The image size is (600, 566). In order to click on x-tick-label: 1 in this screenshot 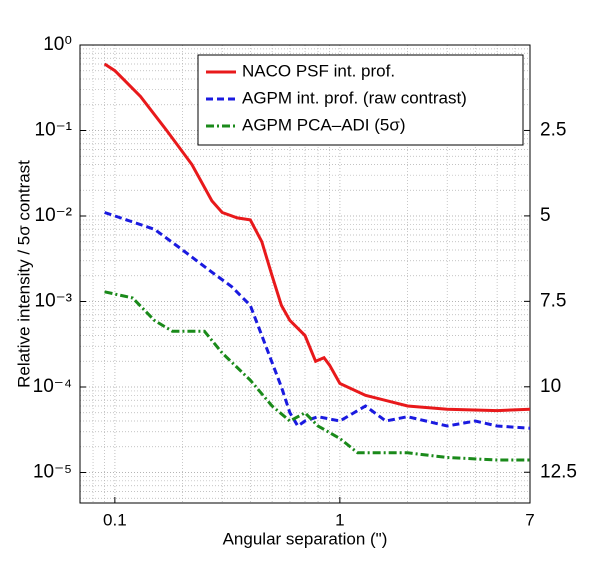, I will do `click(339, 519)`.